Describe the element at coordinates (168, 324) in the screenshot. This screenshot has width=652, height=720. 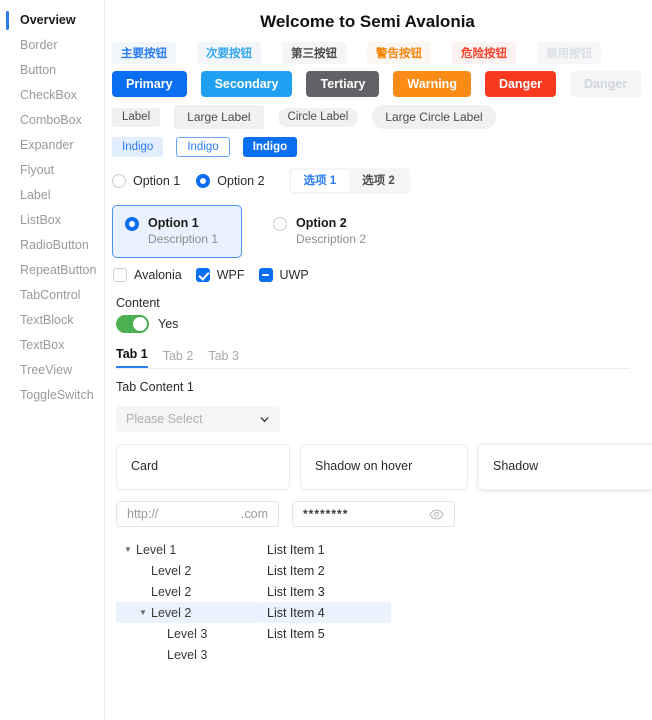
I see `toggle-state-label: Yes` at that location.